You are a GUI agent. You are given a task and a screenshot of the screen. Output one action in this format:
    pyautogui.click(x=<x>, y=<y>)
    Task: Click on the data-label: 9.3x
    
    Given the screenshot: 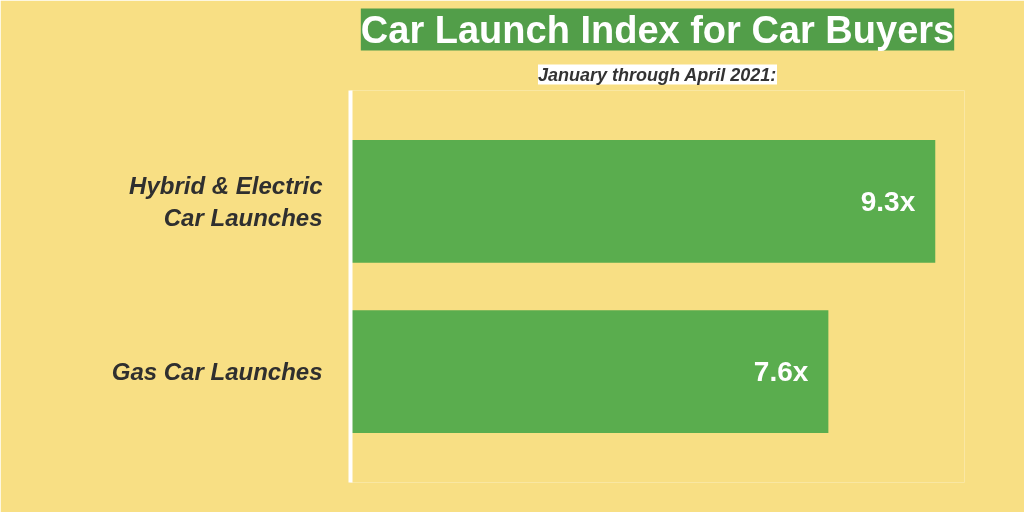 What is the action you would take?
    pyautogui.click(x=888, y=201)
    